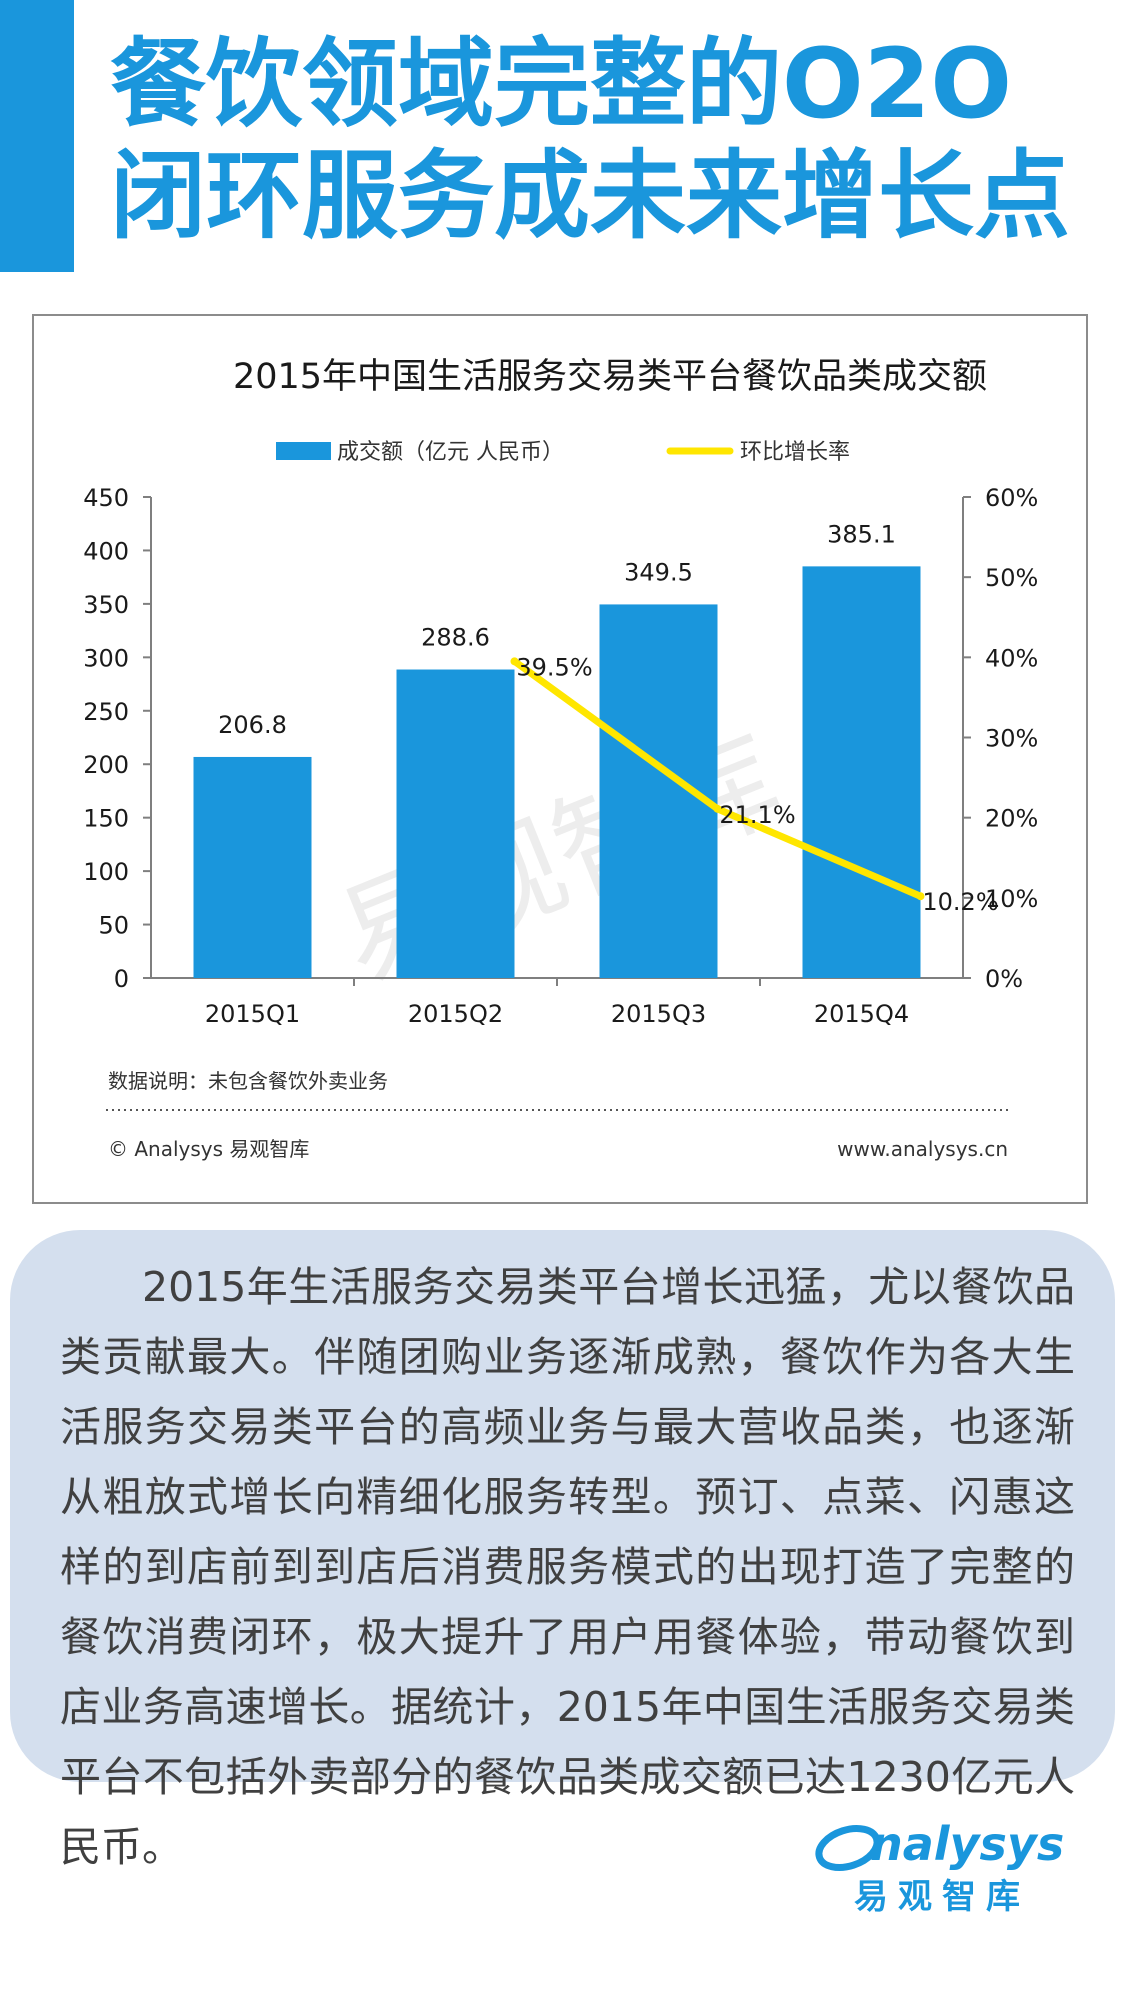  I want to click on bar-2015Q1, so click(252, 867).